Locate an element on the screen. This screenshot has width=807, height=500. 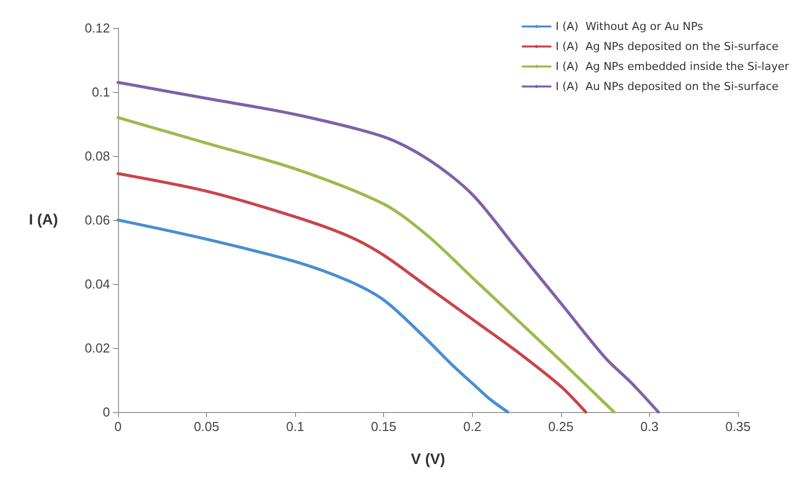
x-tick-label: 0.2 is located at coordinates (472, 426).